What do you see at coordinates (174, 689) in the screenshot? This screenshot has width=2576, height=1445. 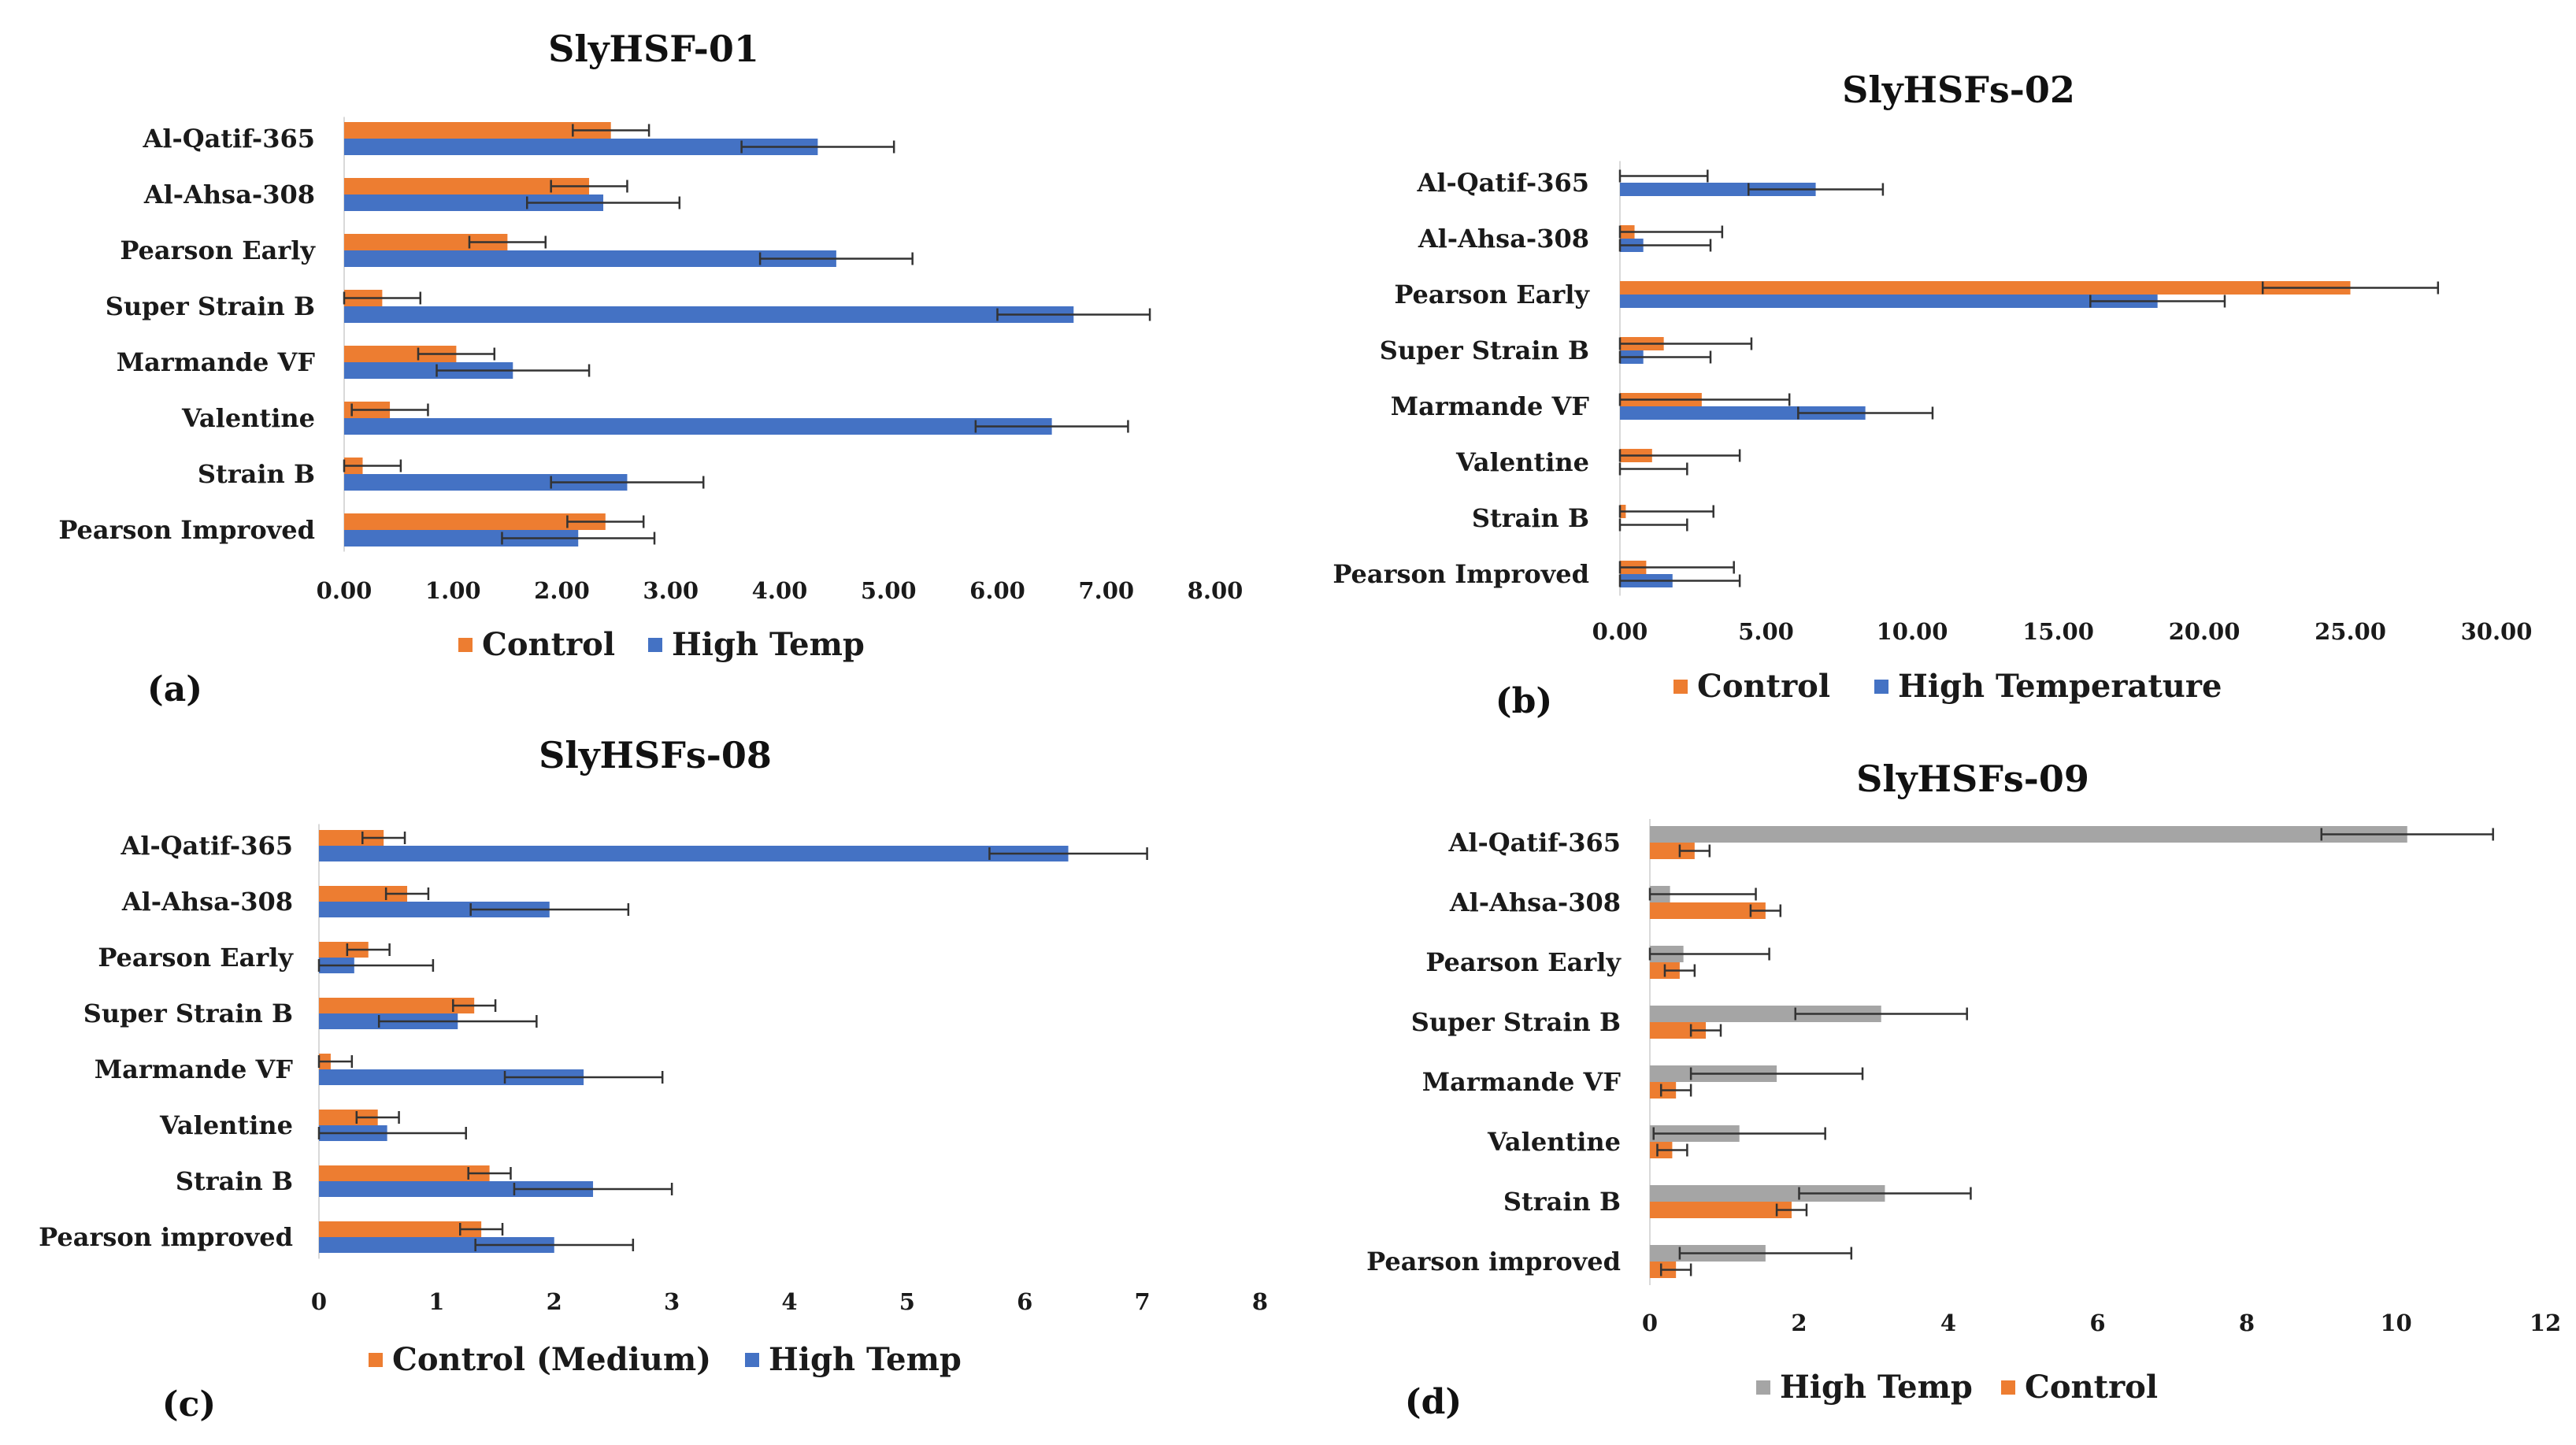 I see `panel-label: (a)` at bounding box center [174, 689].